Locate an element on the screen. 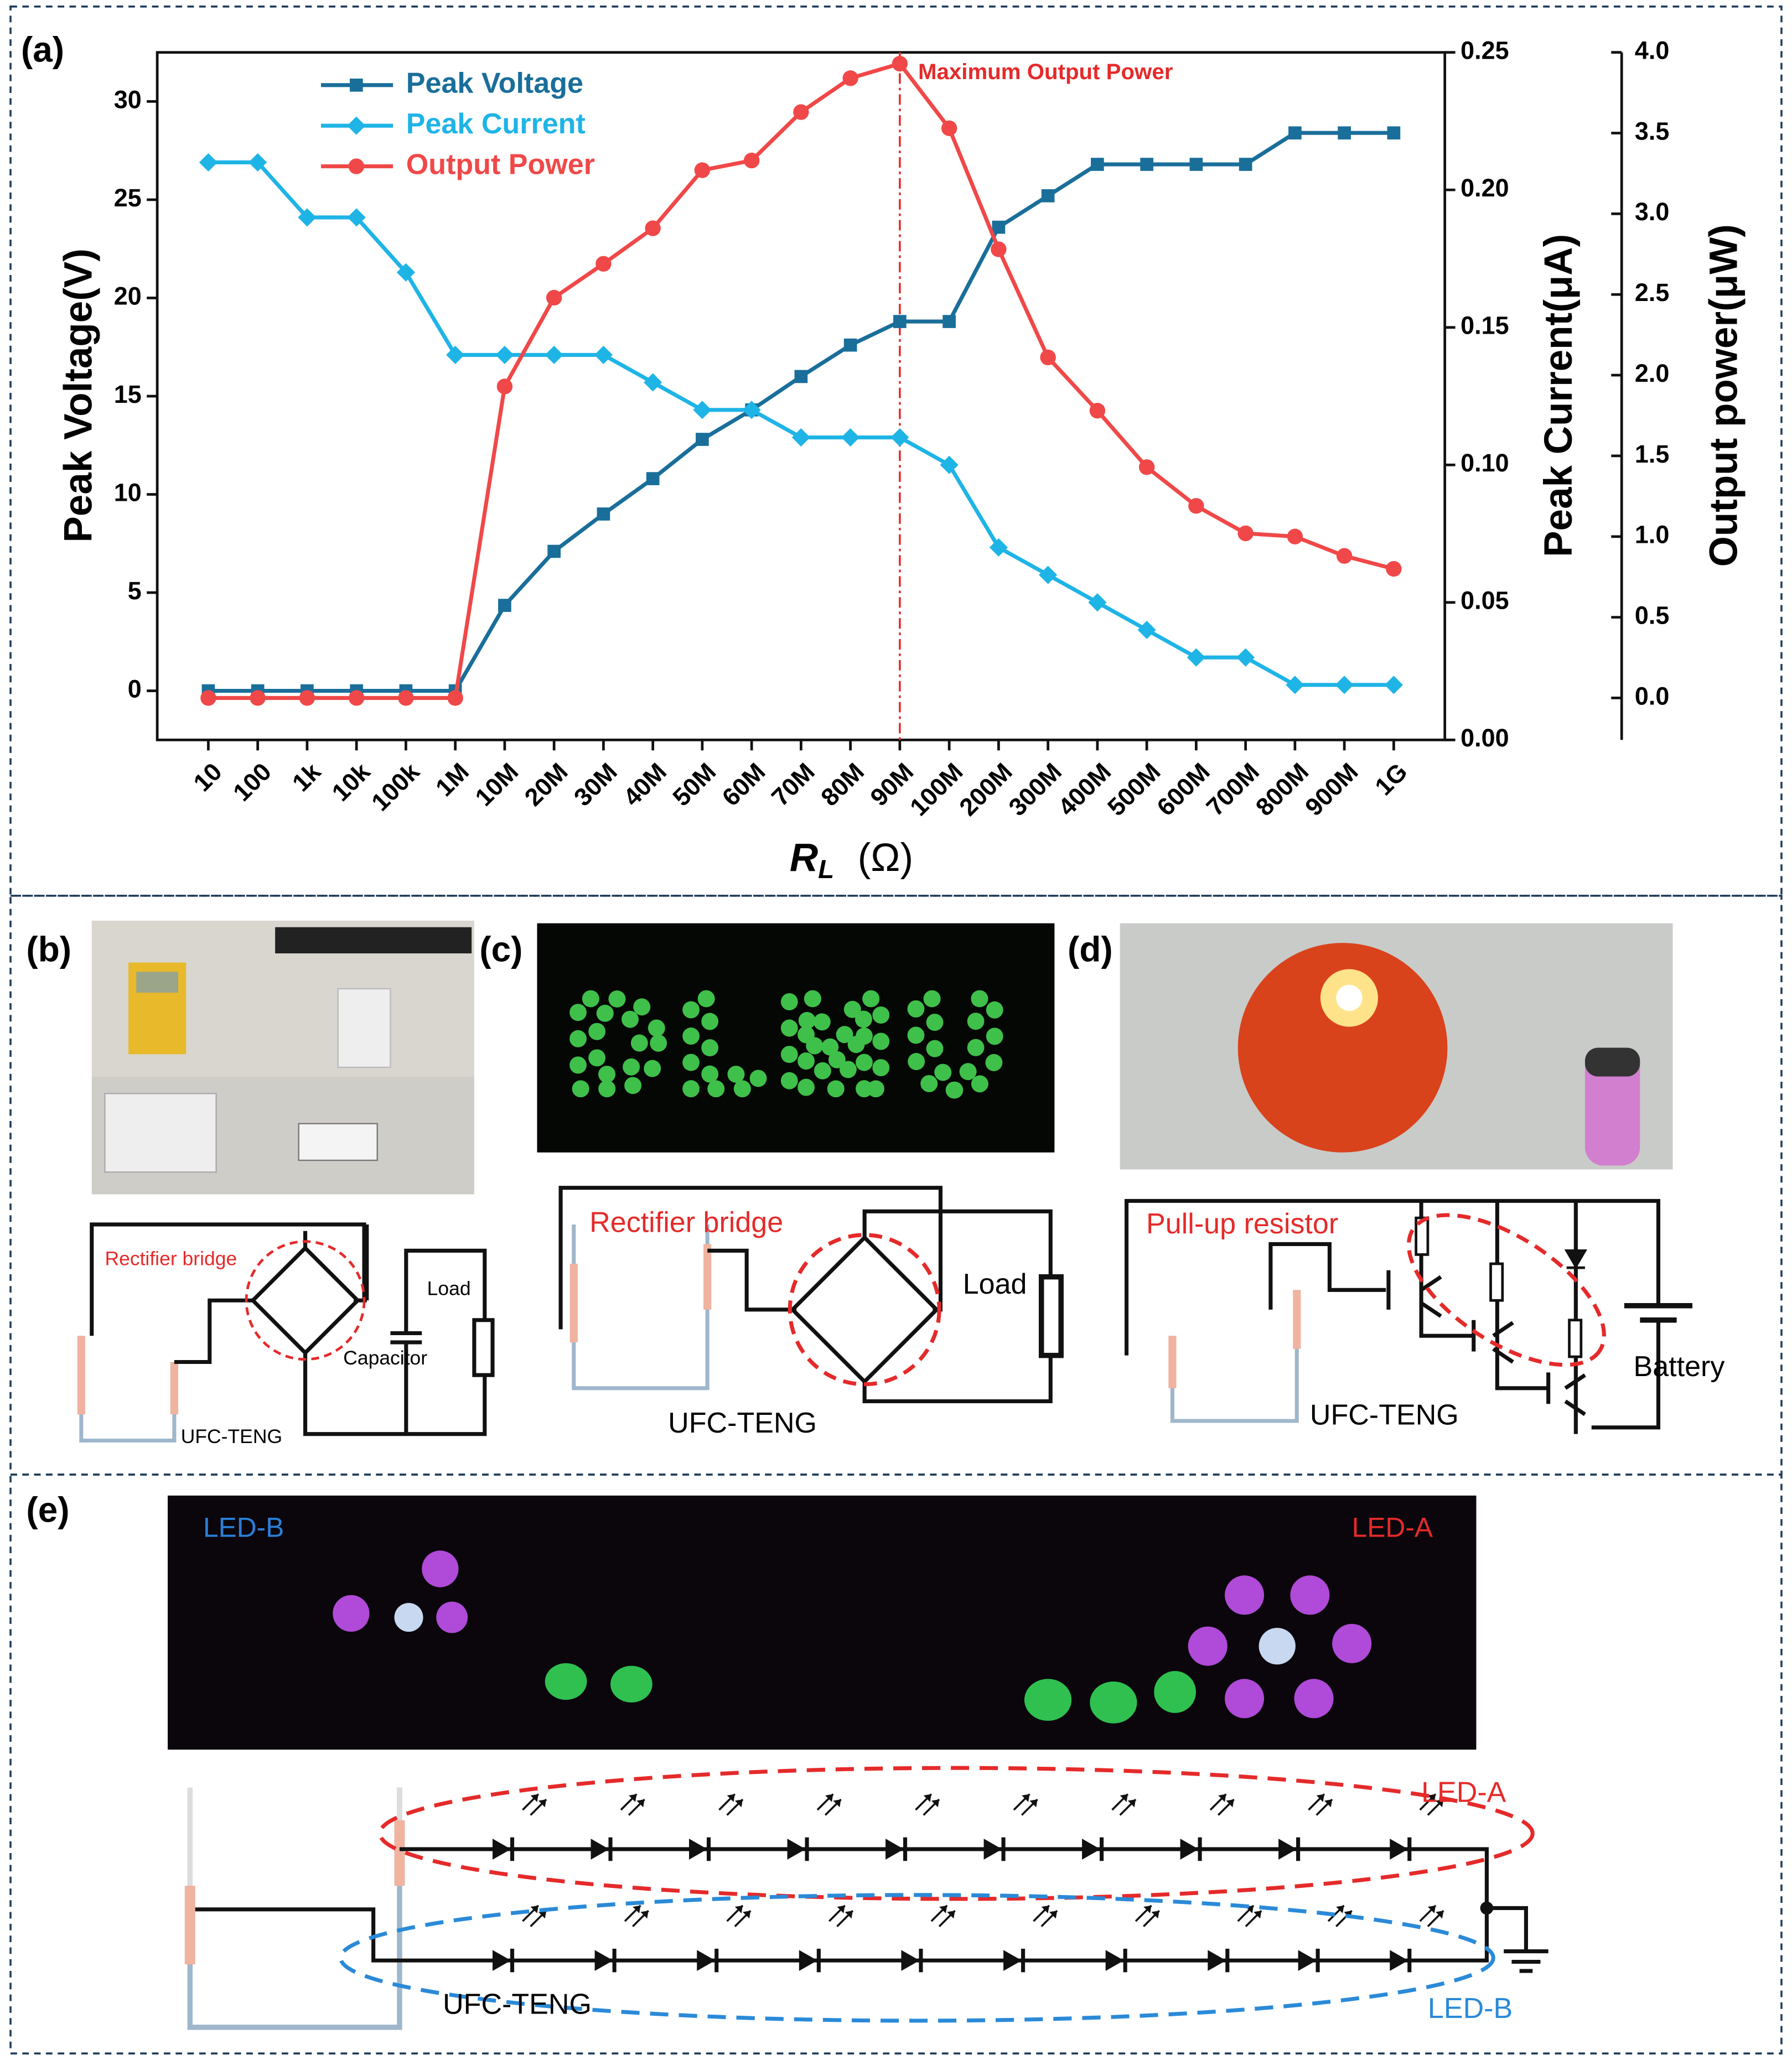 The image size is (1792, 2060). panel-label: (c) is located at coordinates (500, 949).